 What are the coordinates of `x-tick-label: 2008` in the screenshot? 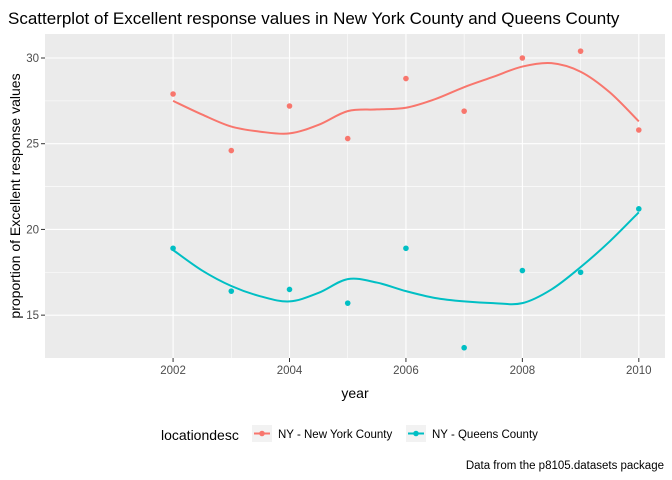 It's located at (523, 371).